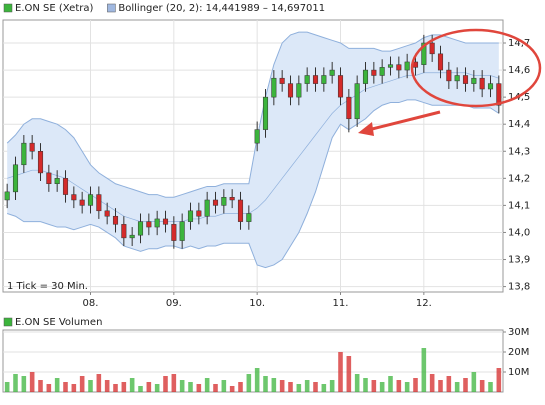 This screenshot has width=545, height=405. I want to click on highlight-ellipse, so click(476, 68).